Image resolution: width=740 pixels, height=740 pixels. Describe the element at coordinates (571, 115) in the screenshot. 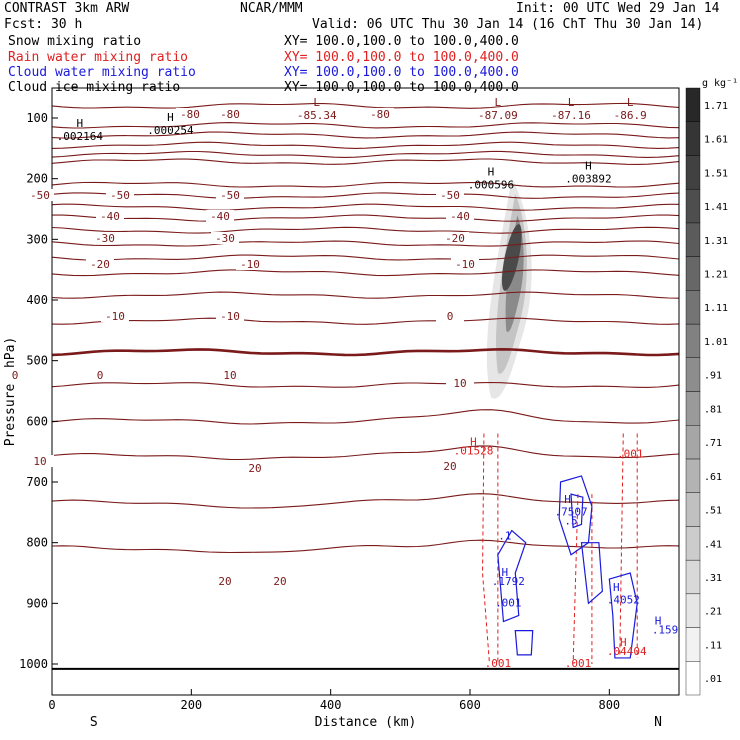

I see `extremum-value: -87.16` at that location.